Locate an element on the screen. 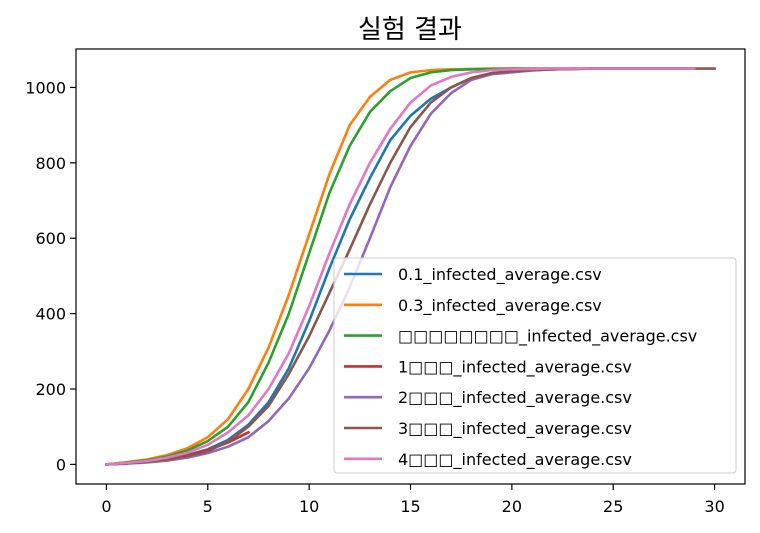 The image size is (760, 533). legend-label-2: □□□□□□□□_infected_average.csv is located at coordinates (547, 337).